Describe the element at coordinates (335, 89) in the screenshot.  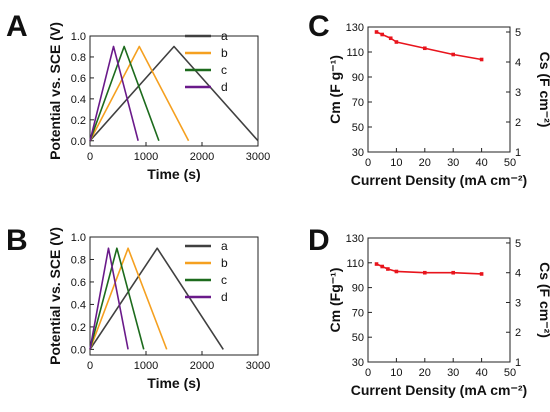
I see `y-axis-title: Cm (F g⁻¹)` at that location.